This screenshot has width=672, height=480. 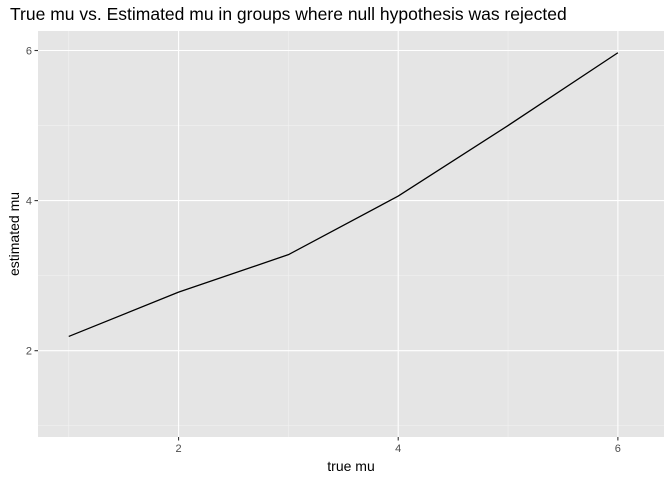 I want to click on y-tick-label: 2, so click(x=29, y=352).